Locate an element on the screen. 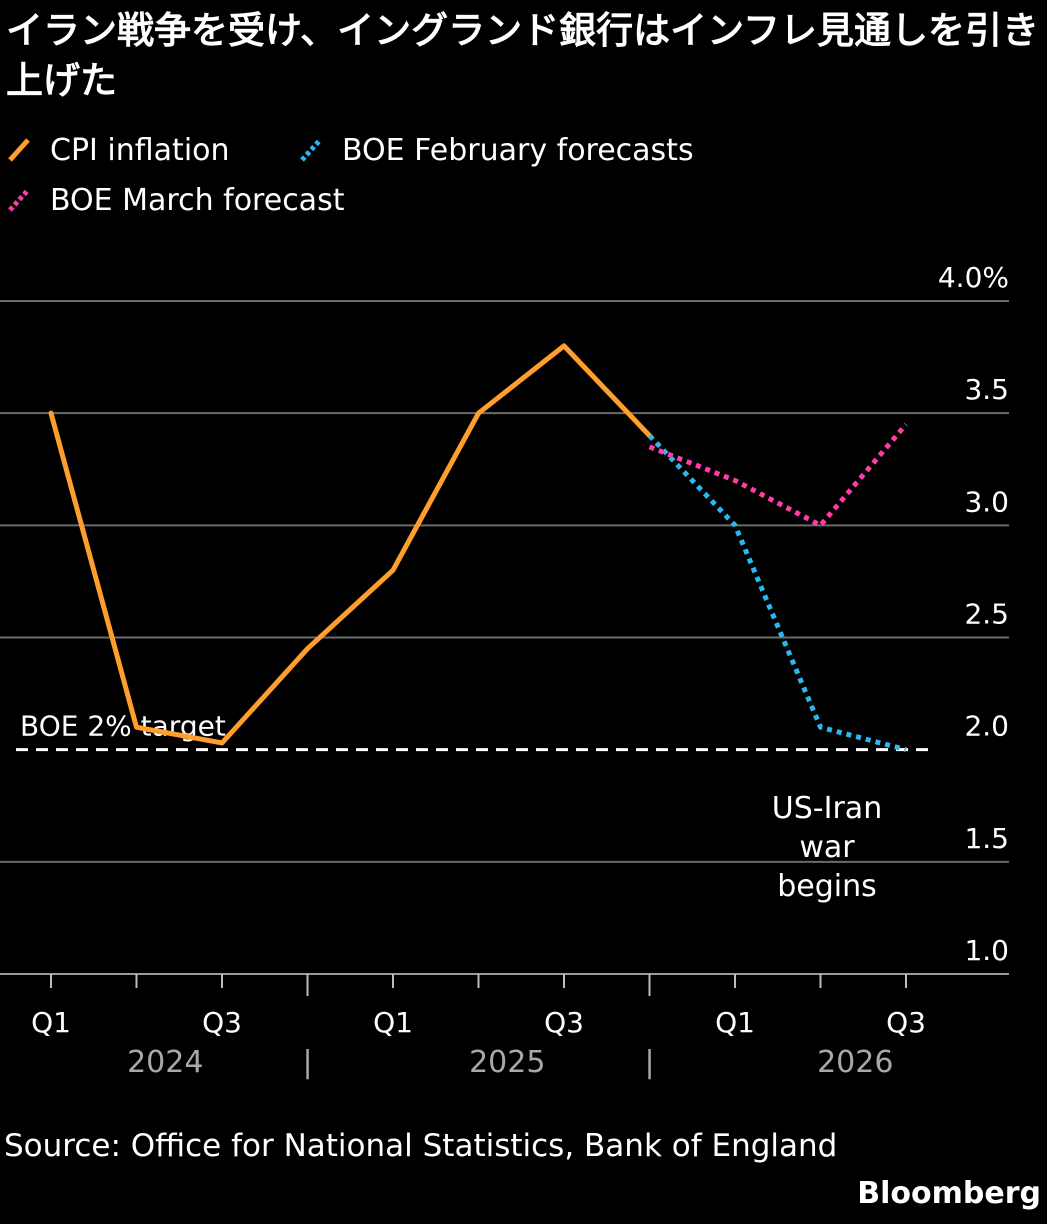 The height and width of the screenshot is (1224, 1047). y-tick-label: 1.5 is located at coordinates (986, 838).